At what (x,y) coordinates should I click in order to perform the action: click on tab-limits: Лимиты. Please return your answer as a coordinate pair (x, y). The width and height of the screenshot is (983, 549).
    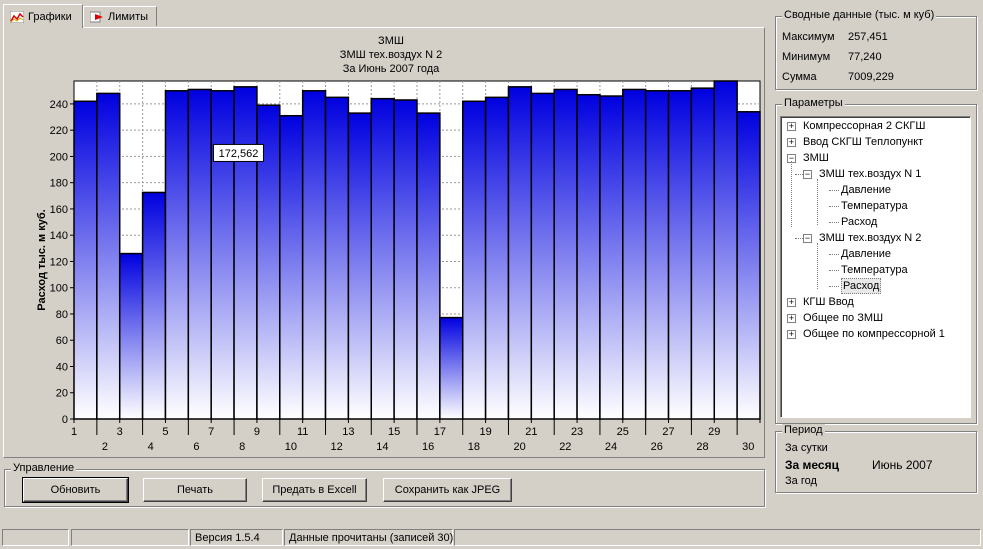
    Looking at the image, I should click on (120, 16).